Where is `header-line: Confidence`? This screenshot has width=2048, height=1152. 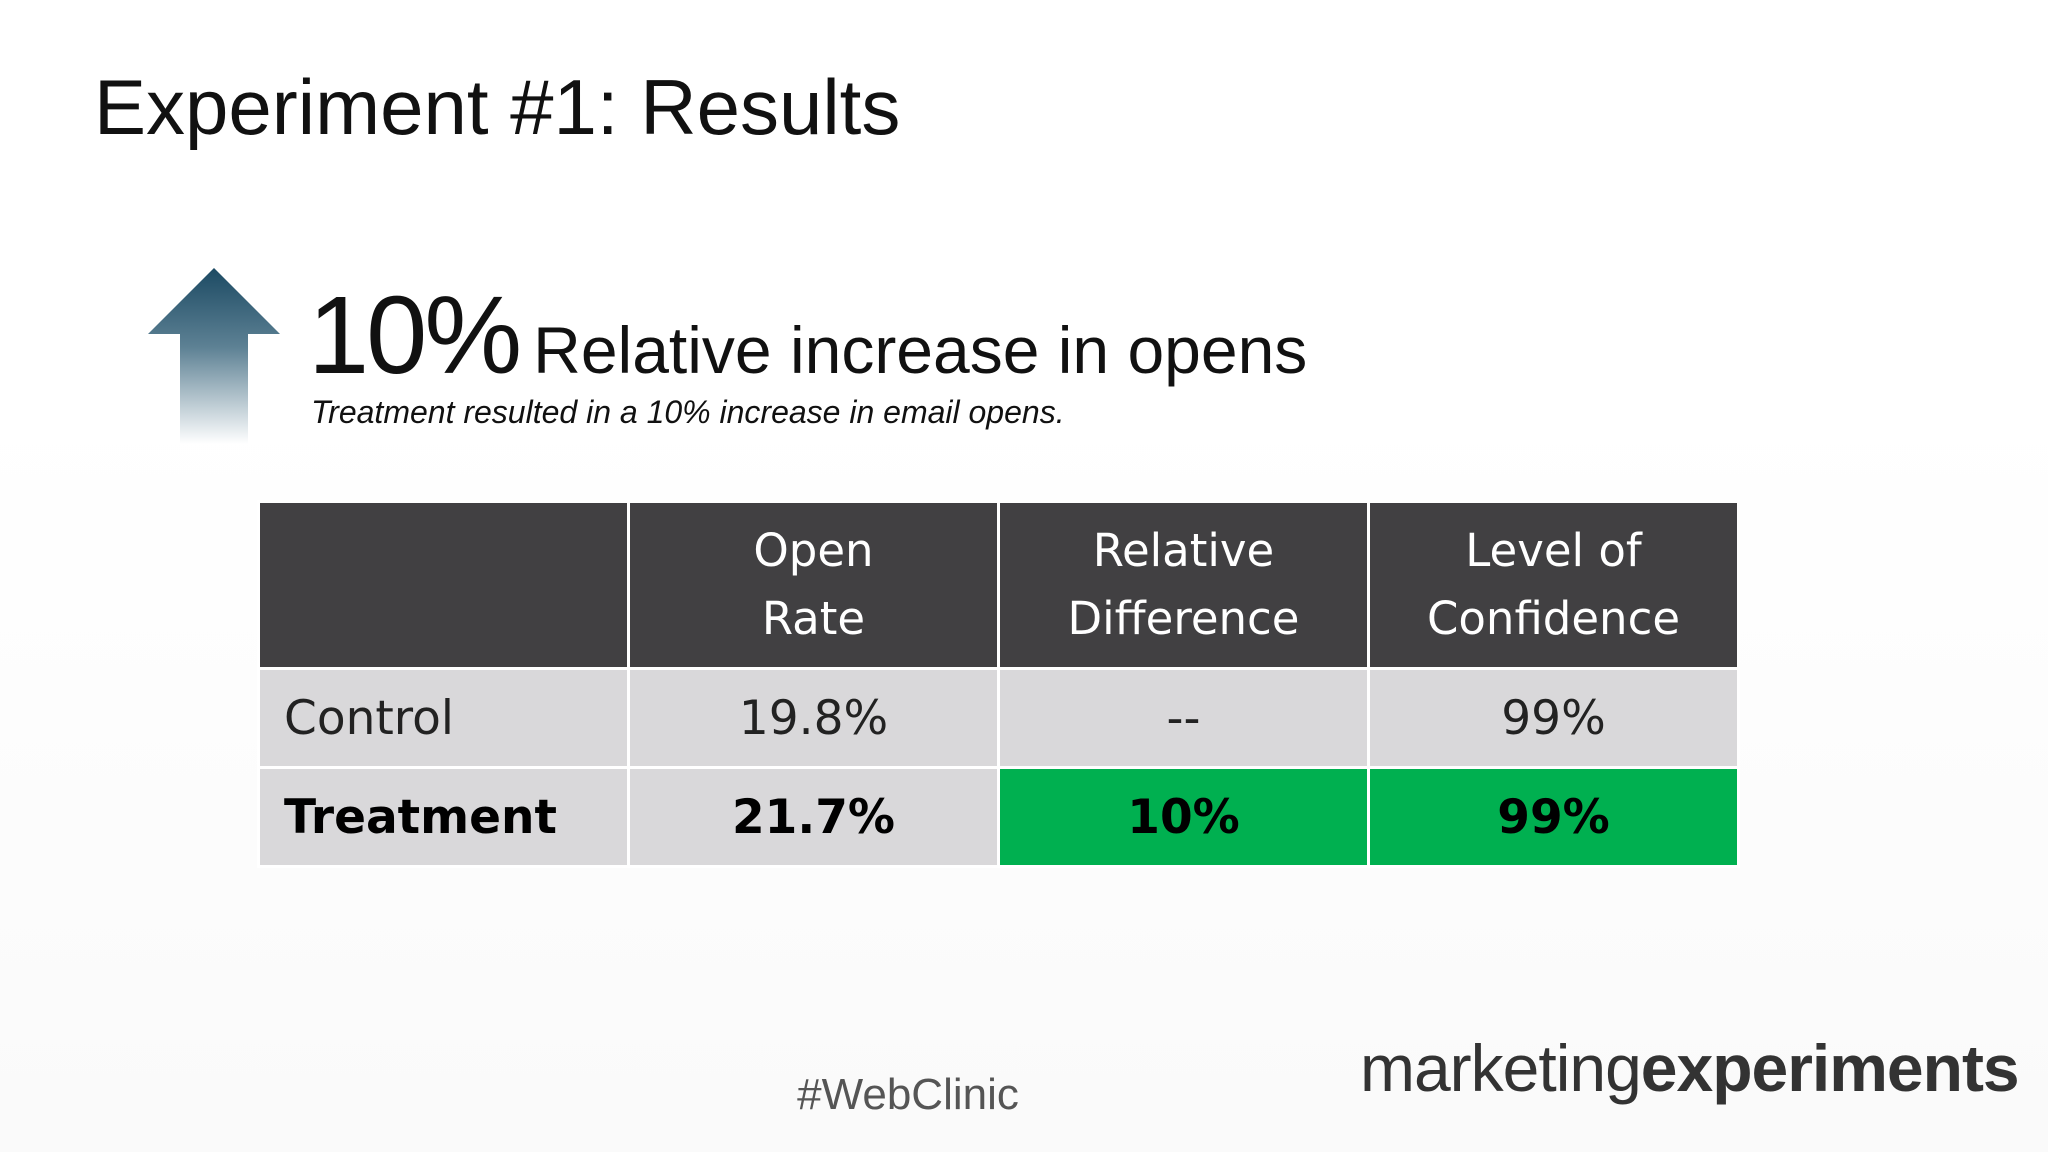 header-line: Confidence is located at coordinates (1553, 618).